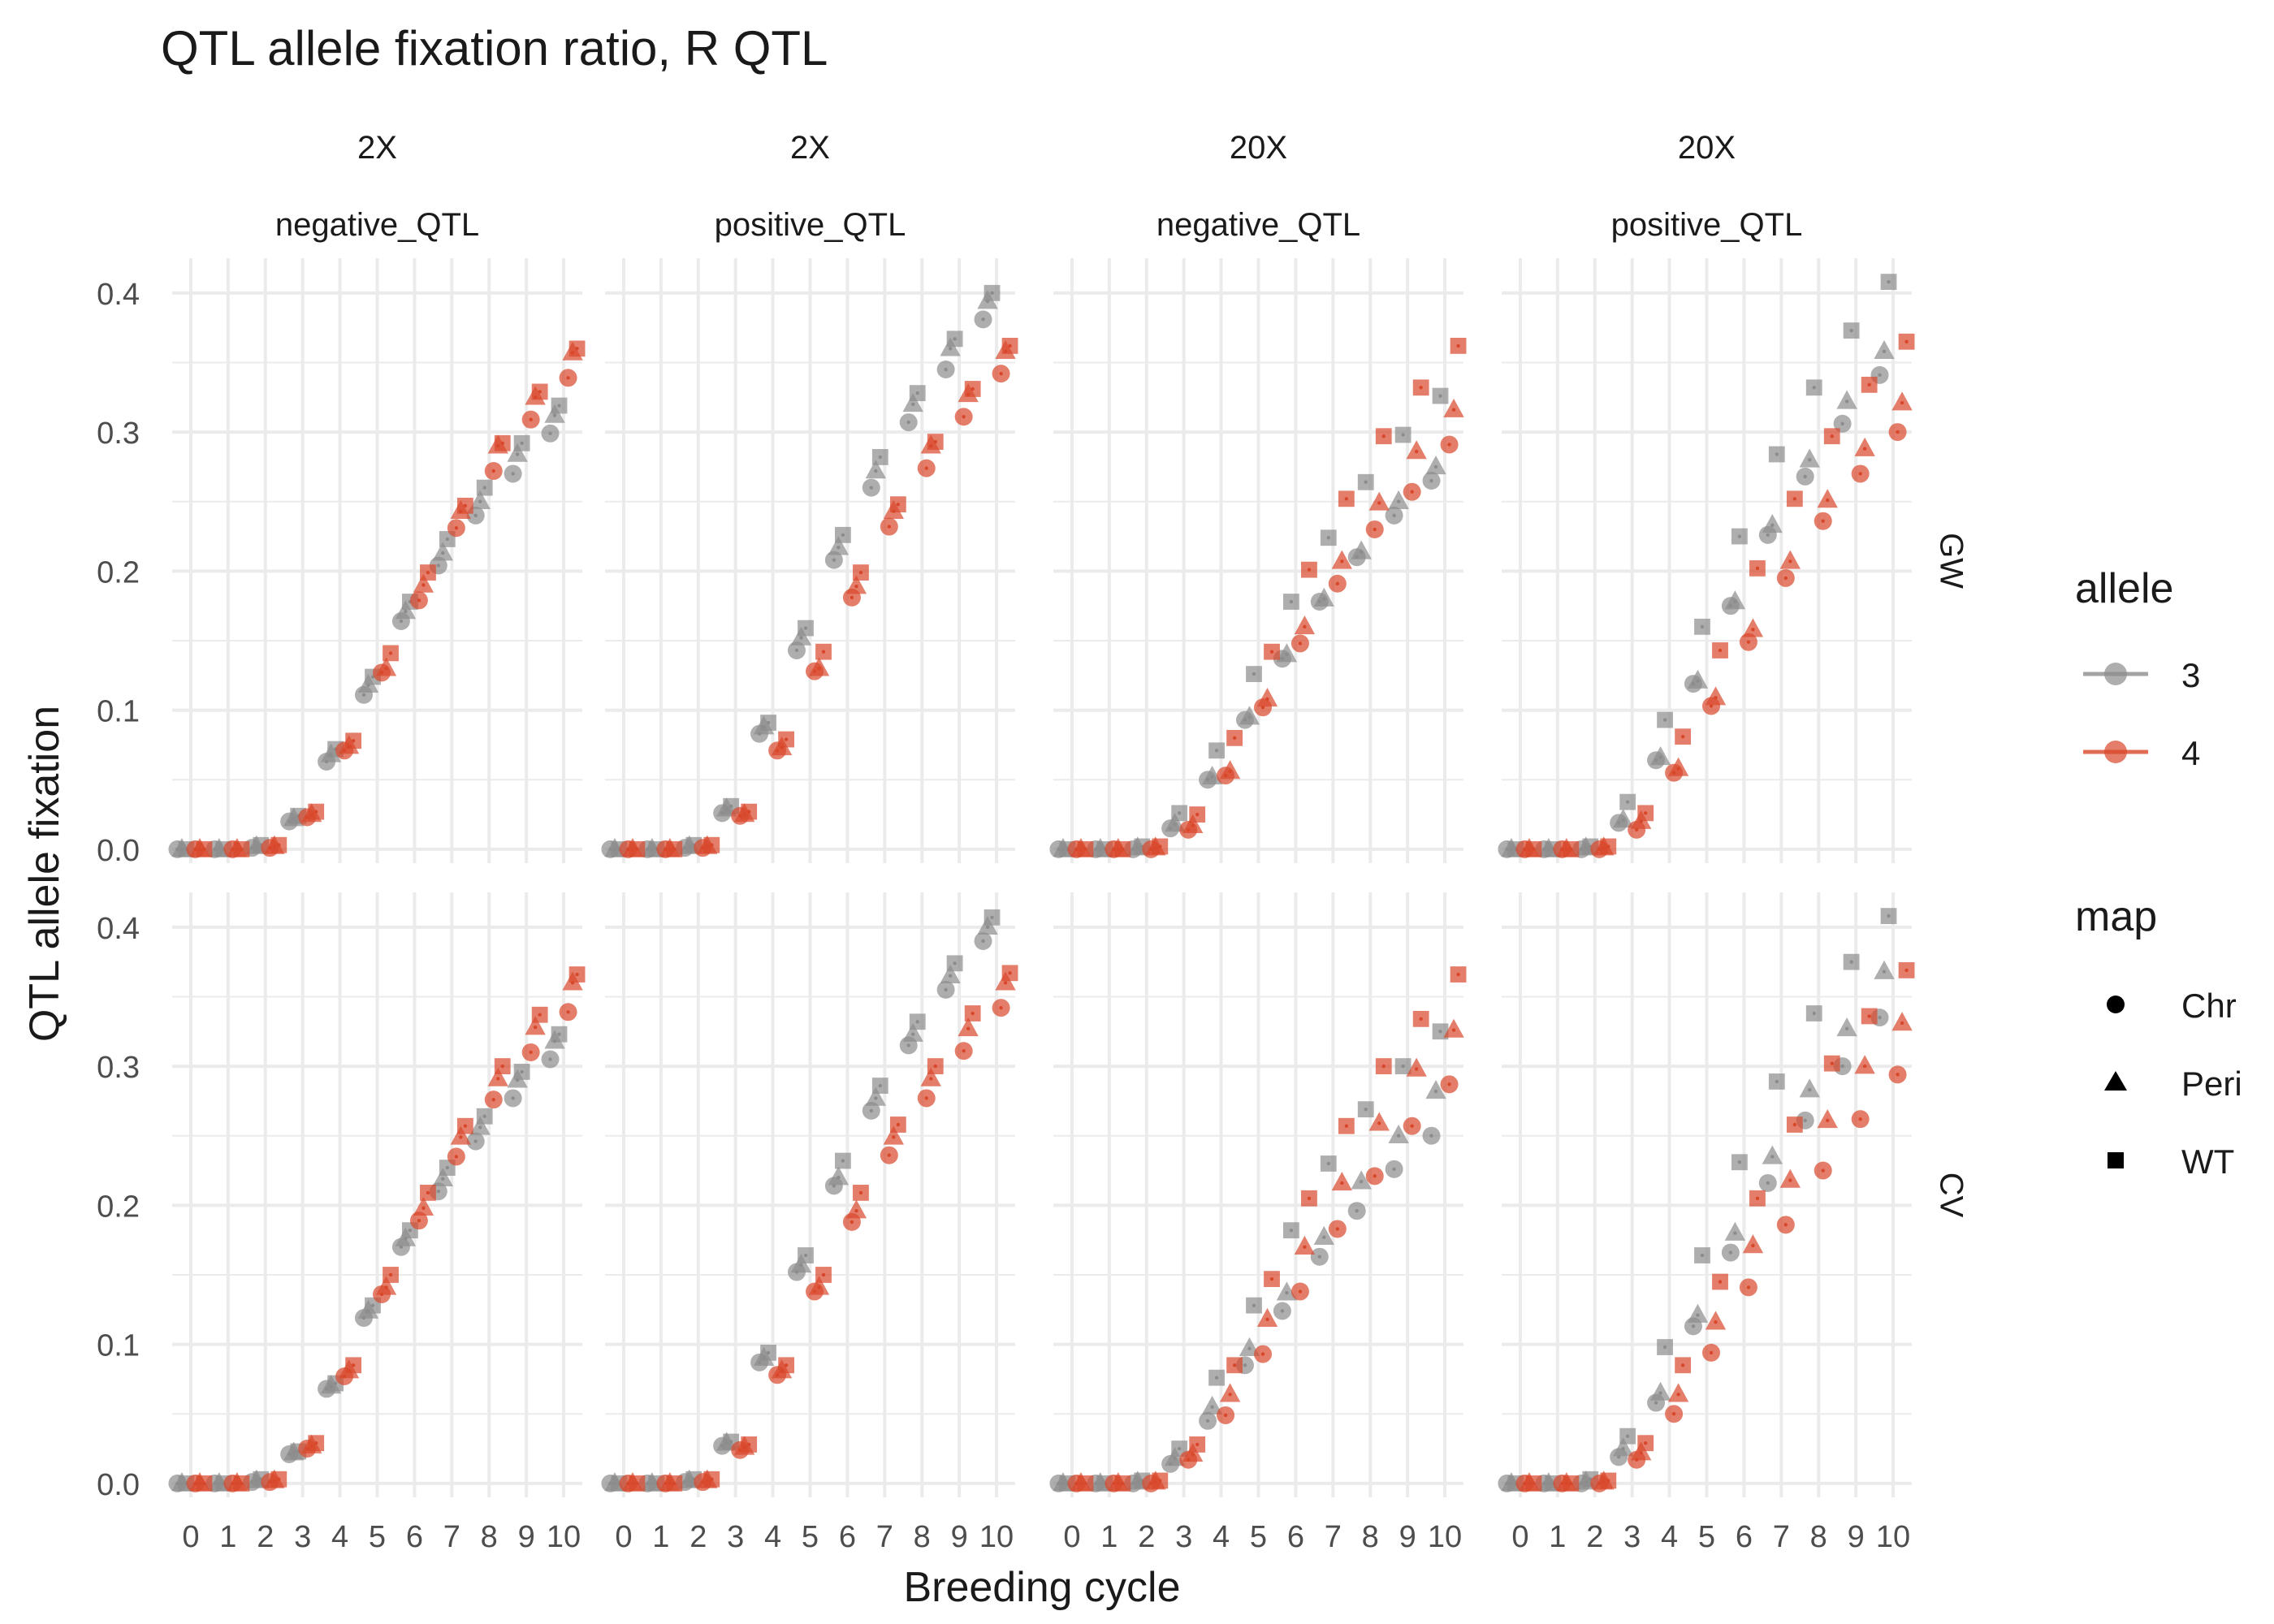 This screenshot has width=2274, height=1624. Describe the element at coordinates (811, 1537) in the screenshot. I see `x-tick-label: 5` at that location.